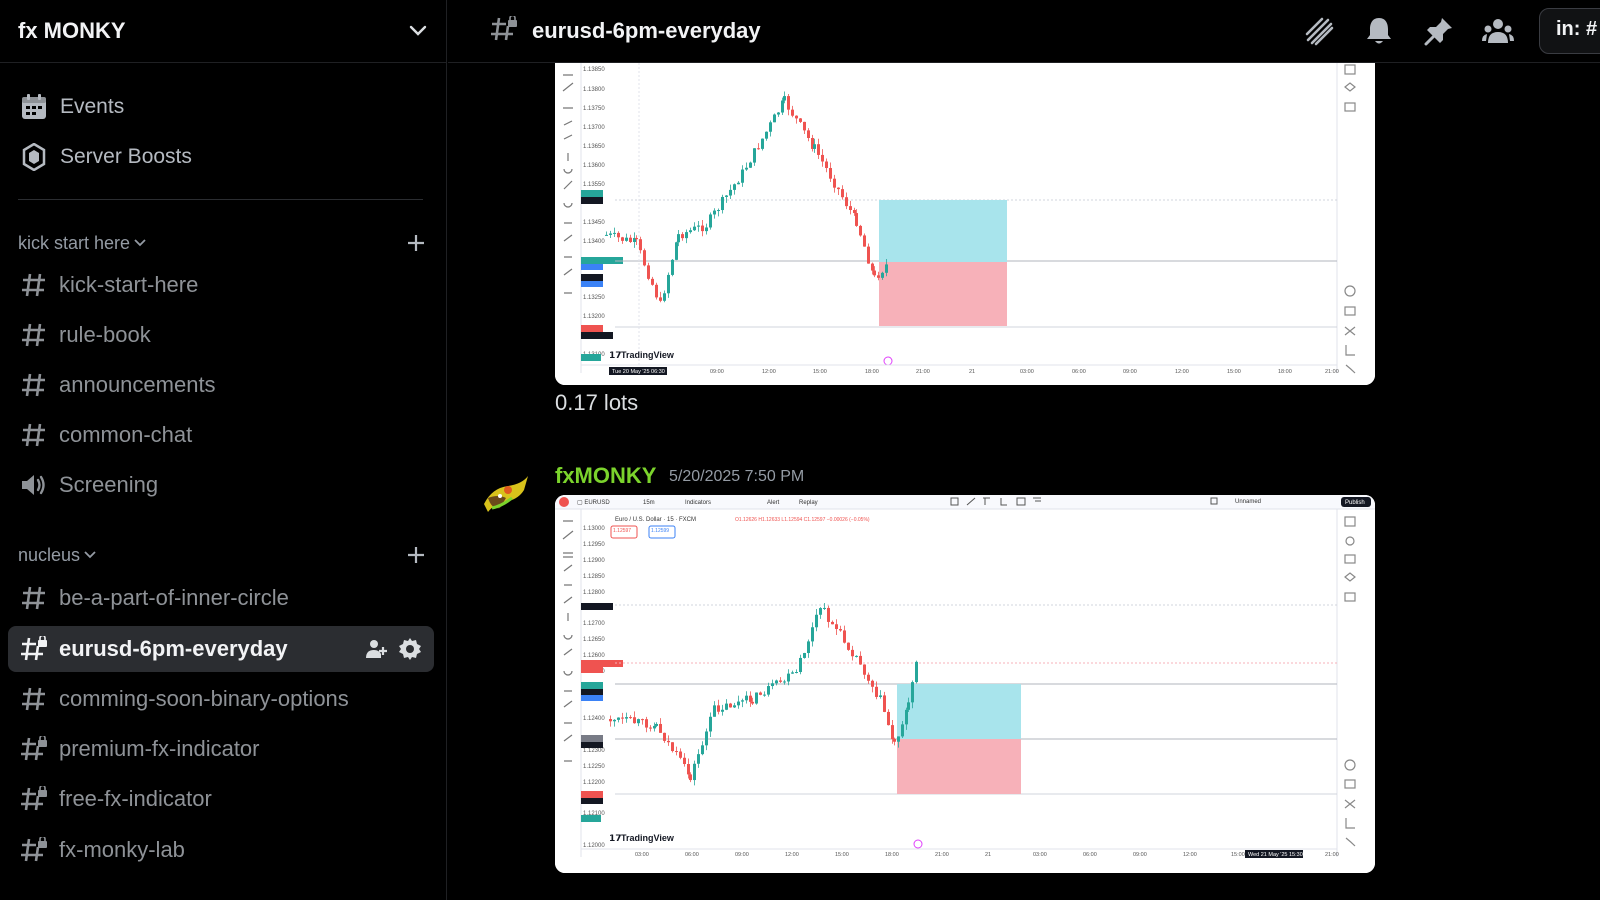  I want to click on svg-text: 21, so click(988, 855).